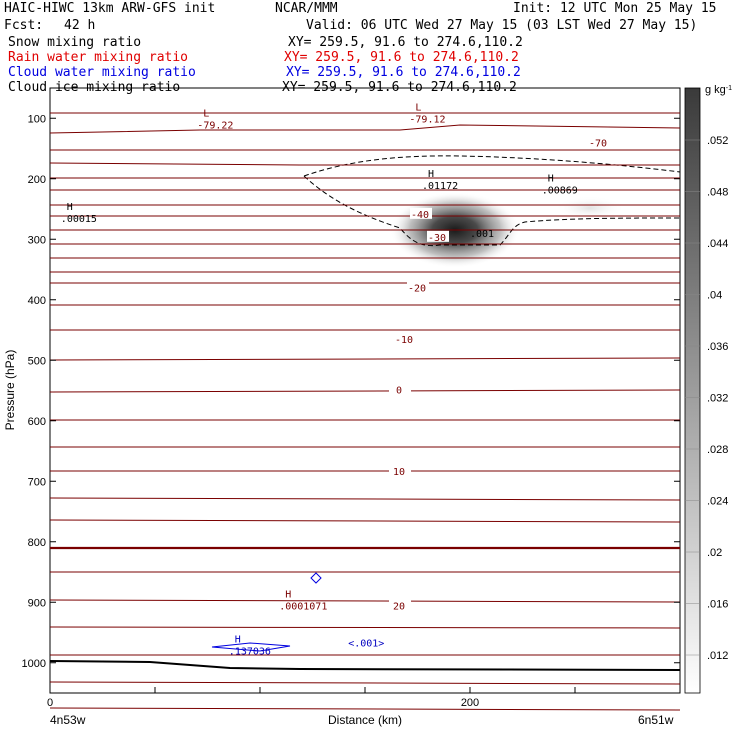 The width and height of the screenshot is (740, 740). What do you see at coordinates (417, 289) in the screenshot?
I see `isotherm-label: -20` at bounding box center [417, 289].